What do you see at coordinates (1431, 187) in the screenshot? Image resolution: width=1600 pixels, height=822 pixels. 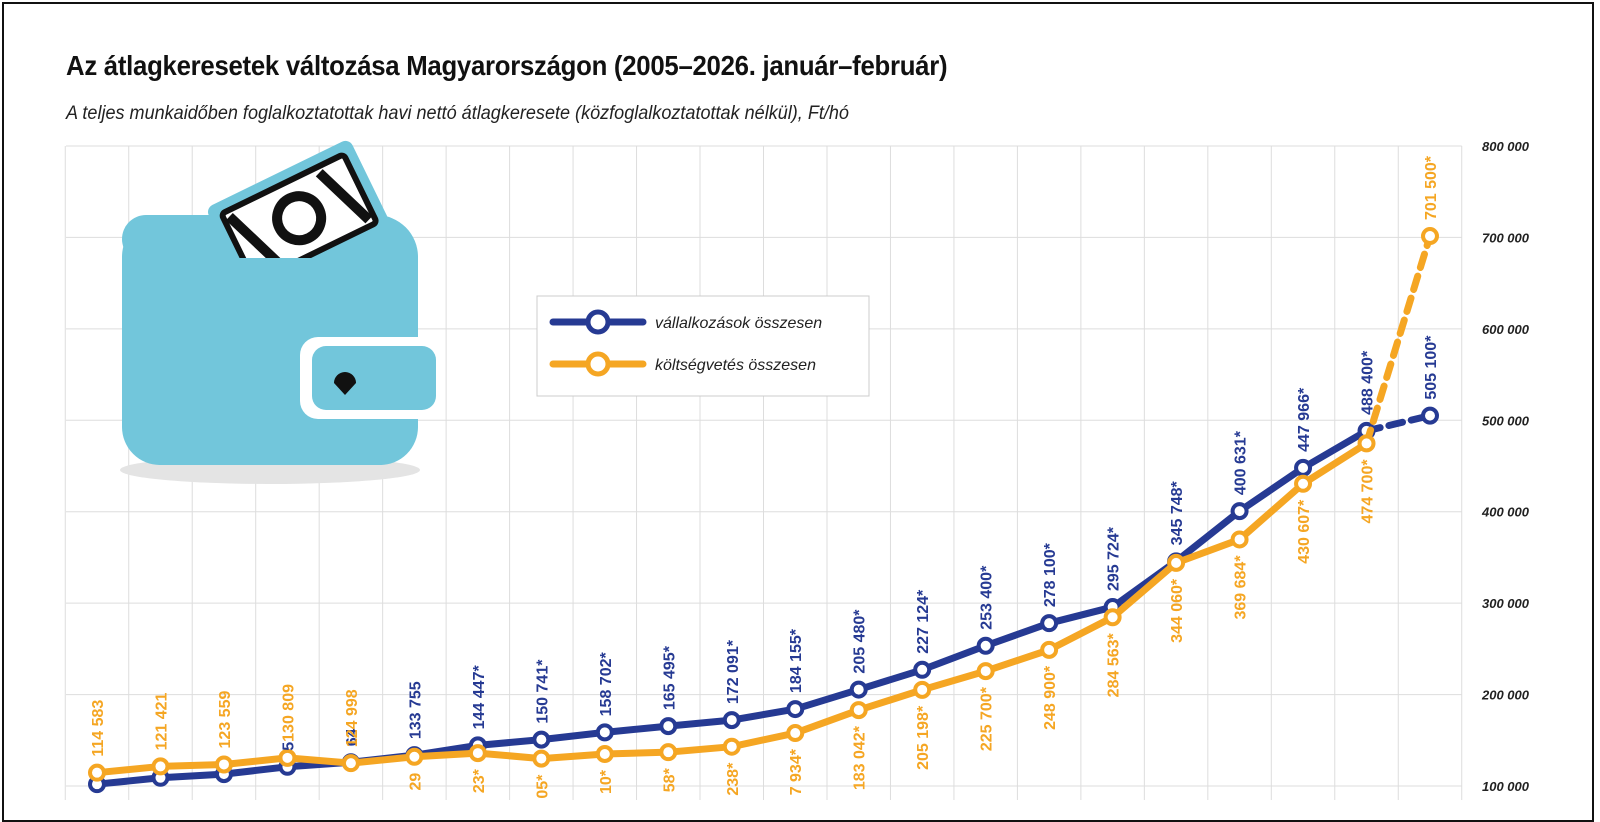 I see `data-label: 701 500*` at bounding box center [1431, 187].